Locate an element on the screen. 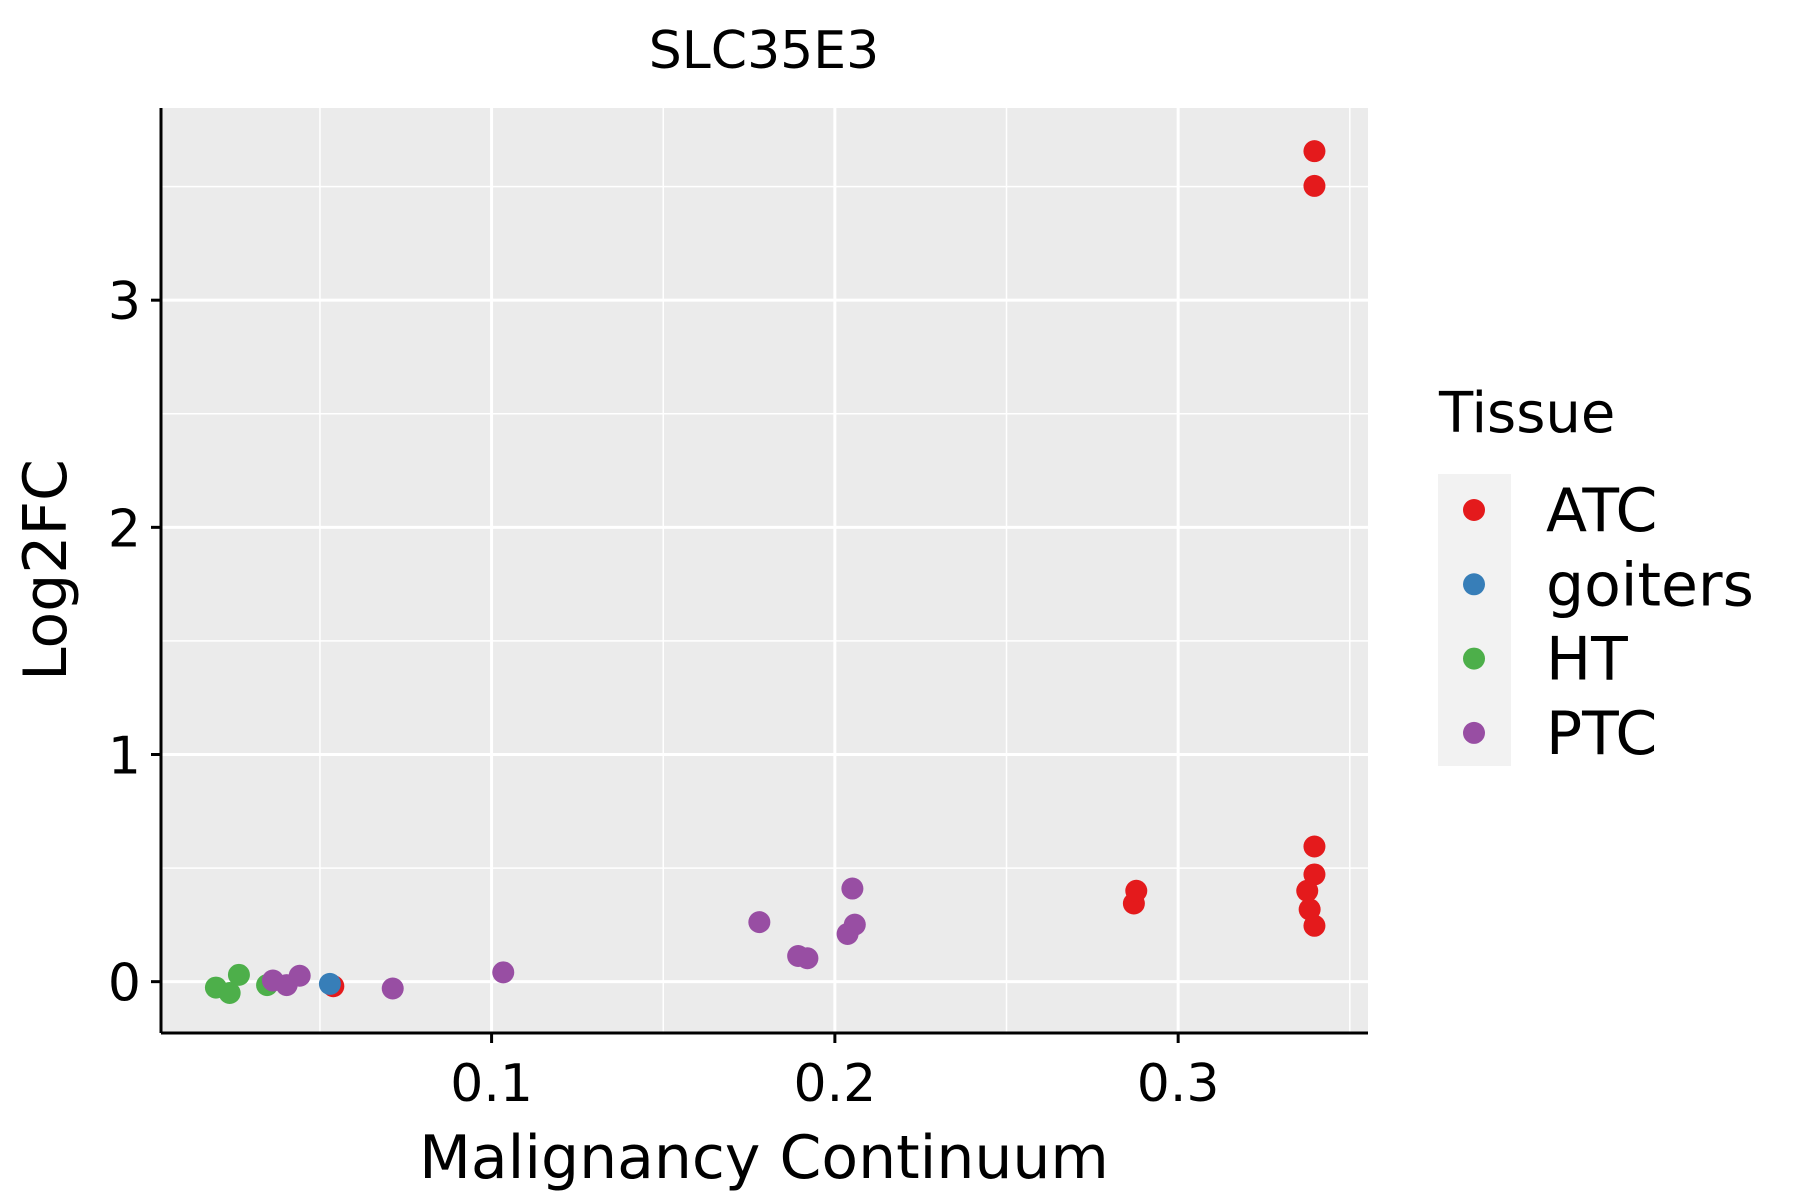 This screenshot has height=1200, width=1800. legend-key-ht is located at coordinates (1474, 658).